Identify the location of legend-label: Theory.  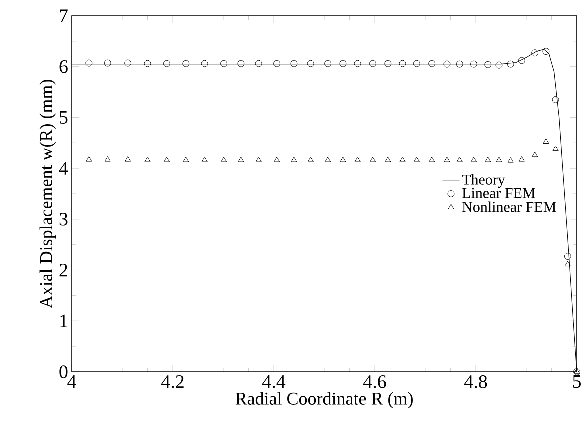
(484, 181).